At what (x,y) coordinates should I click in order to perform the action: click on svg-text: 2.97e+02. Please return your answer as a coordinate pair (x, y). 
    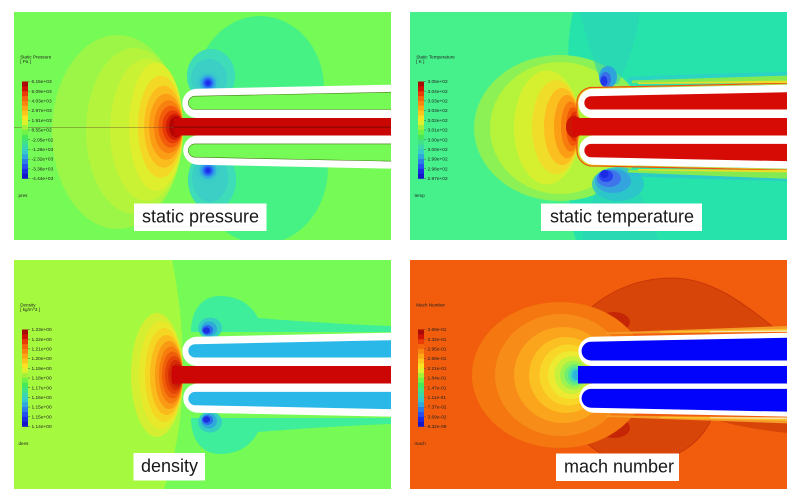
    Looking at the image, I should click on (438, 179).